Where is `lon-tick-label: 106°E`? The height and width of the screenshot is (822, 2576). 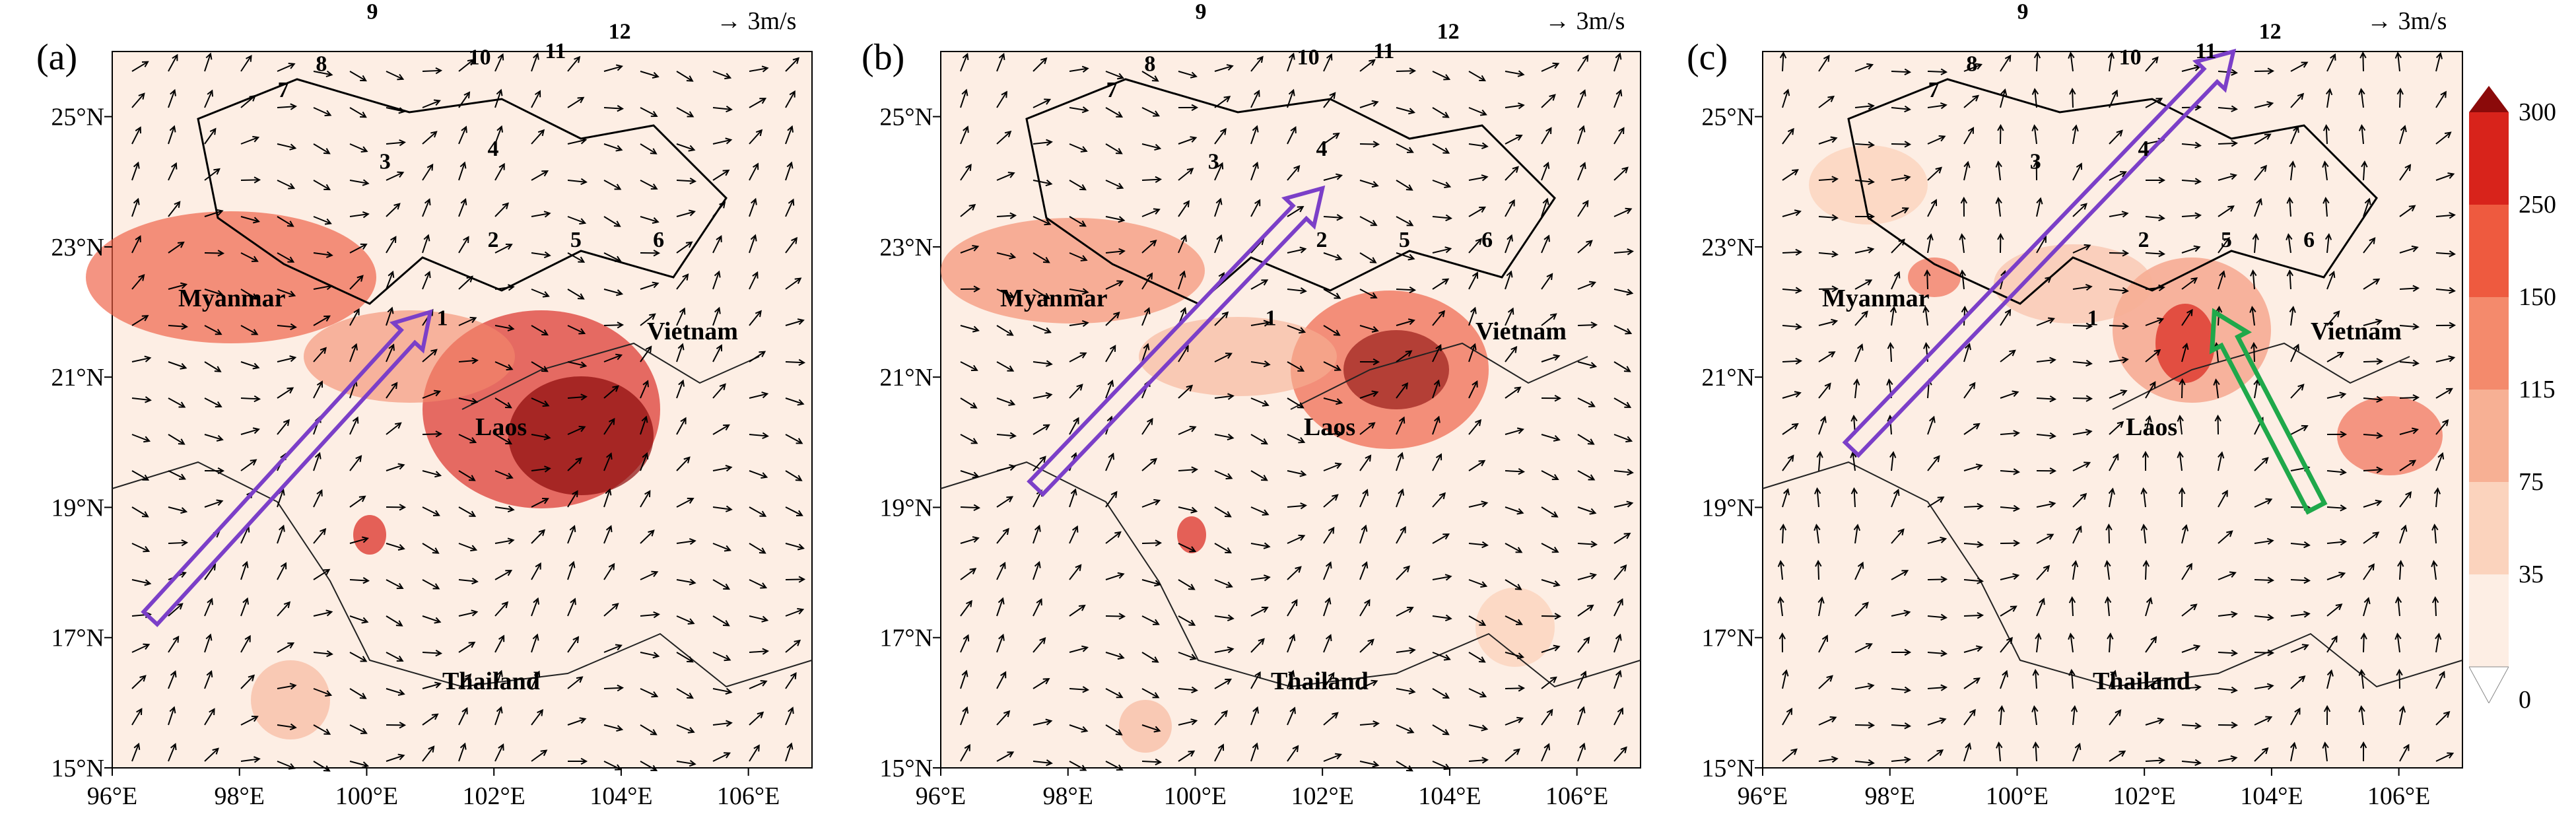
lon-tick-label: 106°E is located at coordinates (1576, 796).